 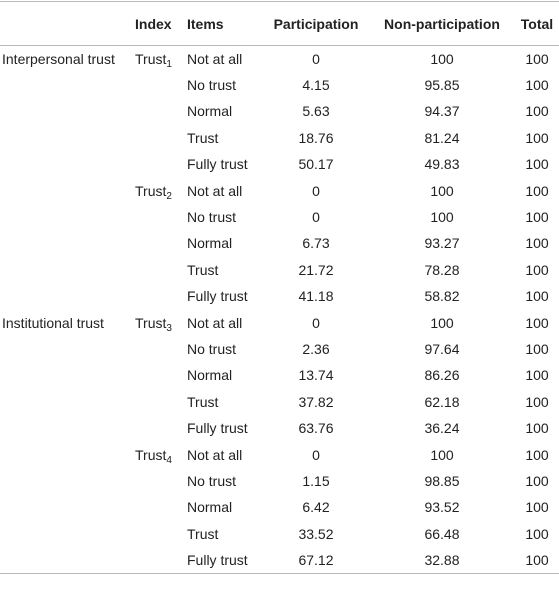 What do you see at coordinates (159, 23) in the screenshot?
I see `header-cell: Index` at bounding box center [159, 23].